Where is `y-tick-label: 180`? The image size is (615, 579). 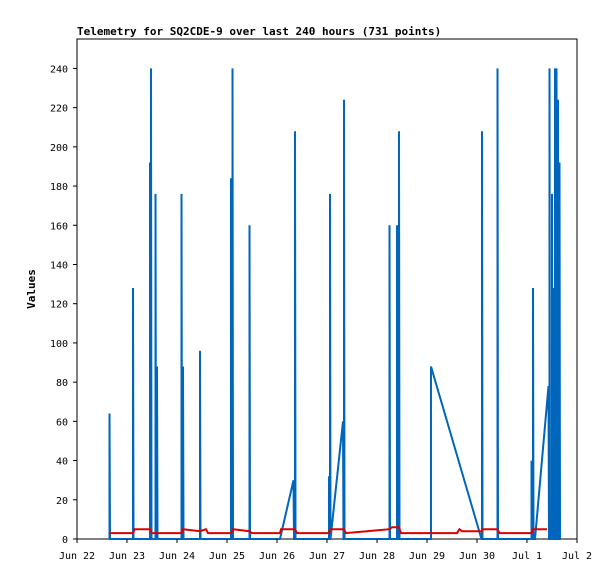 y-tick-label: 180 is located at coordinates (59, 187).